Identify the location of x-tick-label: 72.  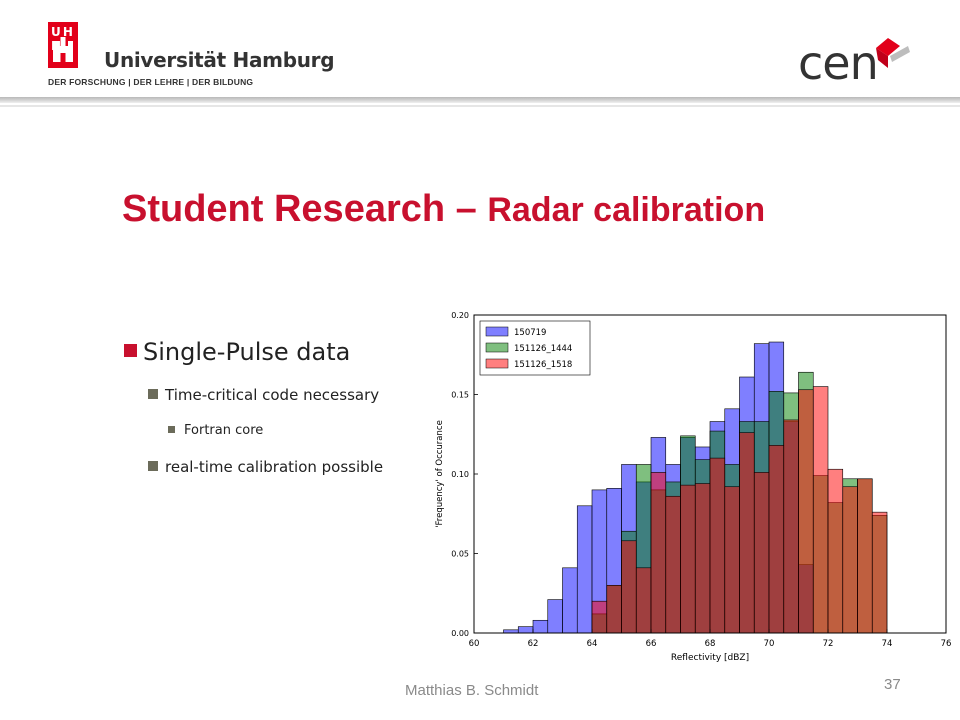
(828, 644).